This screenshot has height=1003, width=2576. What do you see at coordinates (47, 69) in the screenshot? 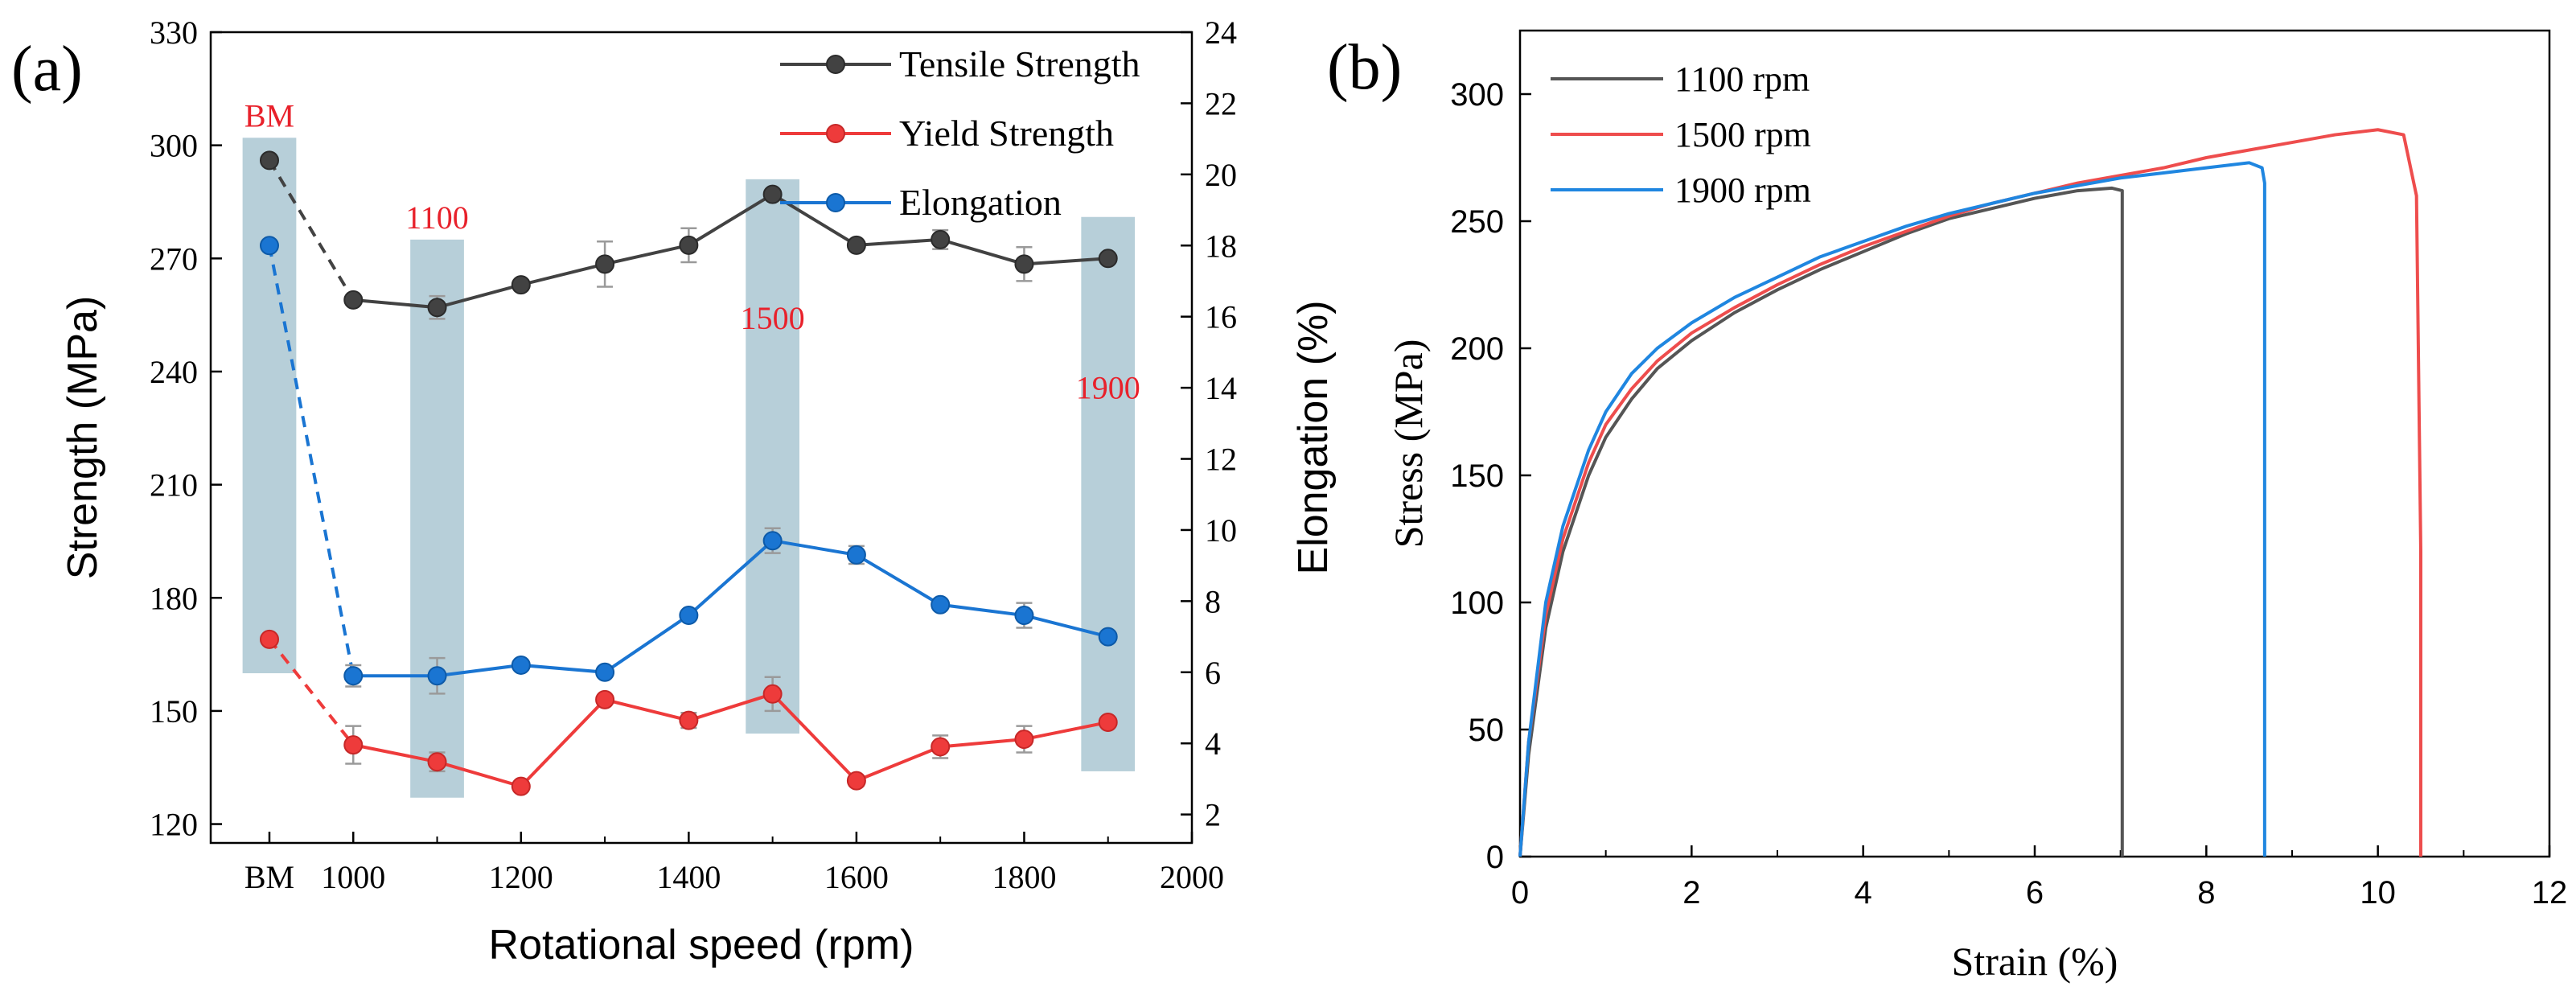
I see `panel-label-a: (a)` at bounding box center [47, 69].